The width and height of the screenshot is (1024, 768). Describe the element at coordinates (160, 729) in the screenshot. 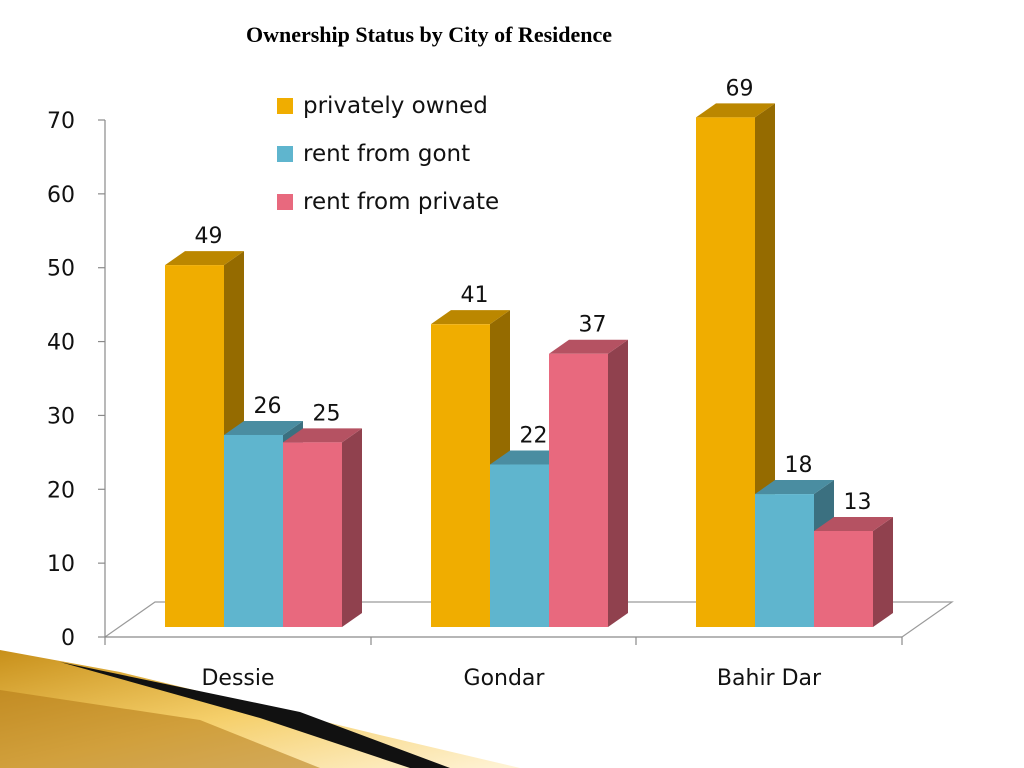

I see `gold-swoosh-shade` at that location.